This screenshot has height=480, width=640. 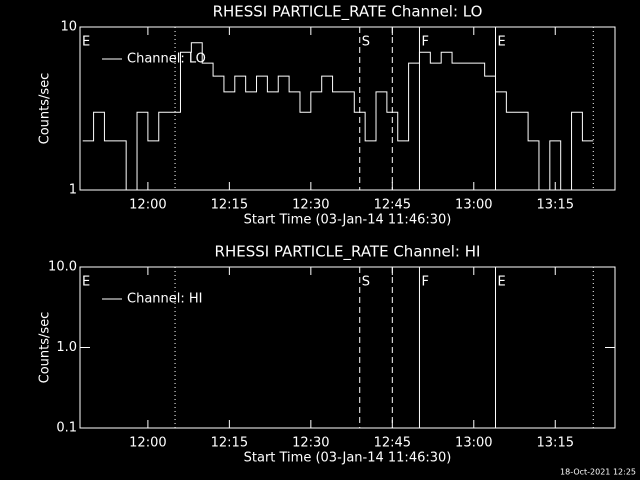 What do you see at coordinates (598, 472) in the screenshot?
I see `footer: 18-Oct-2021 12:25` at bounding box center [598, 472].